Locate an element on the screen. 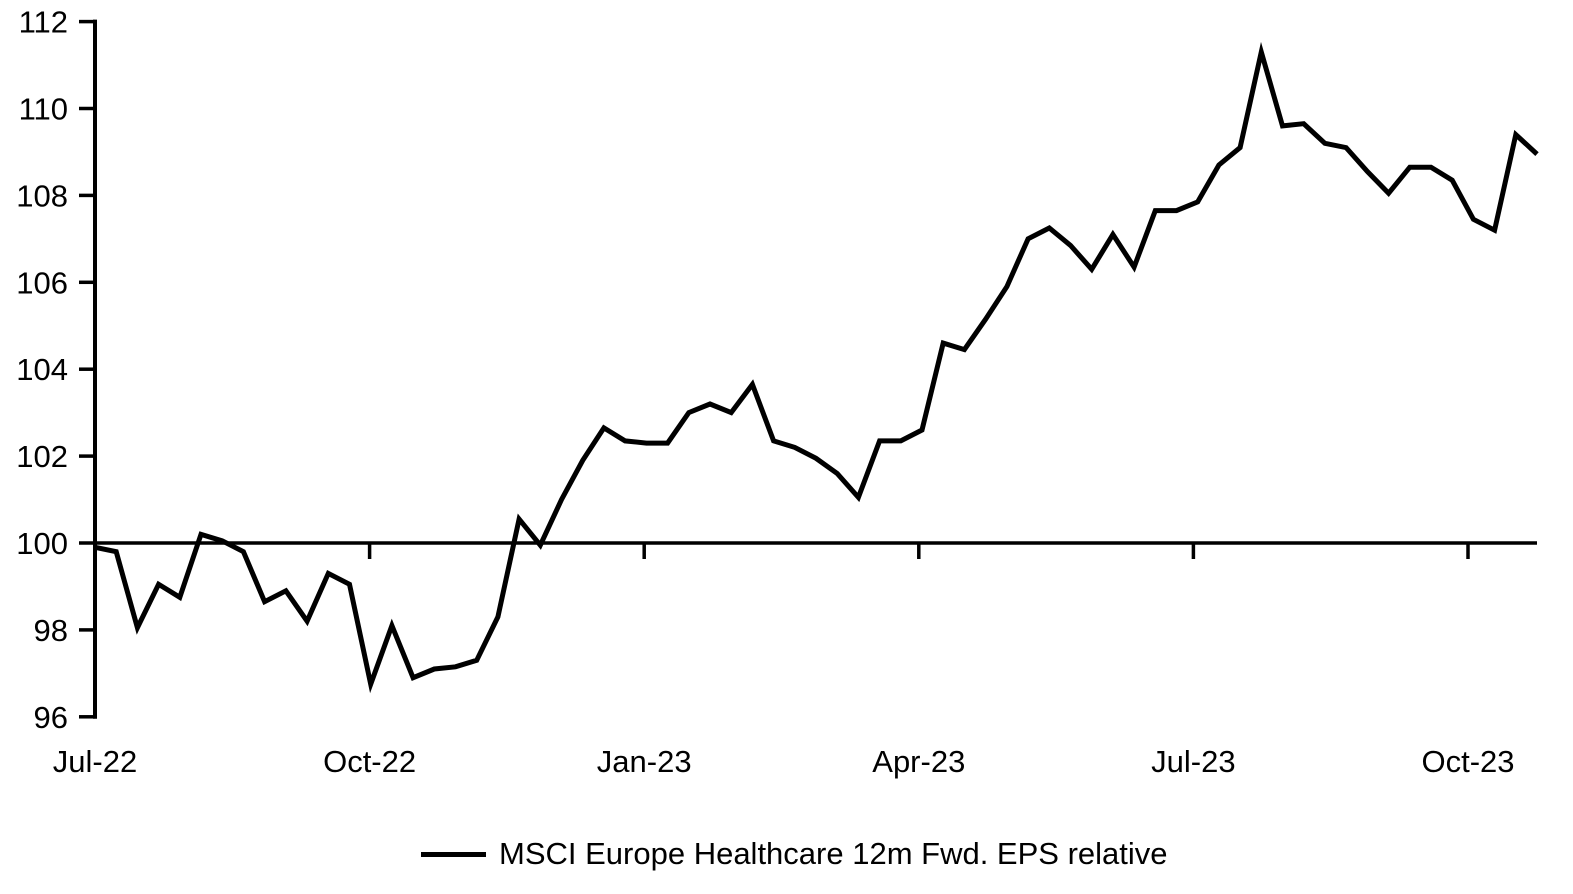  y-tick-label: 98 is located at coordinates (51, 630).